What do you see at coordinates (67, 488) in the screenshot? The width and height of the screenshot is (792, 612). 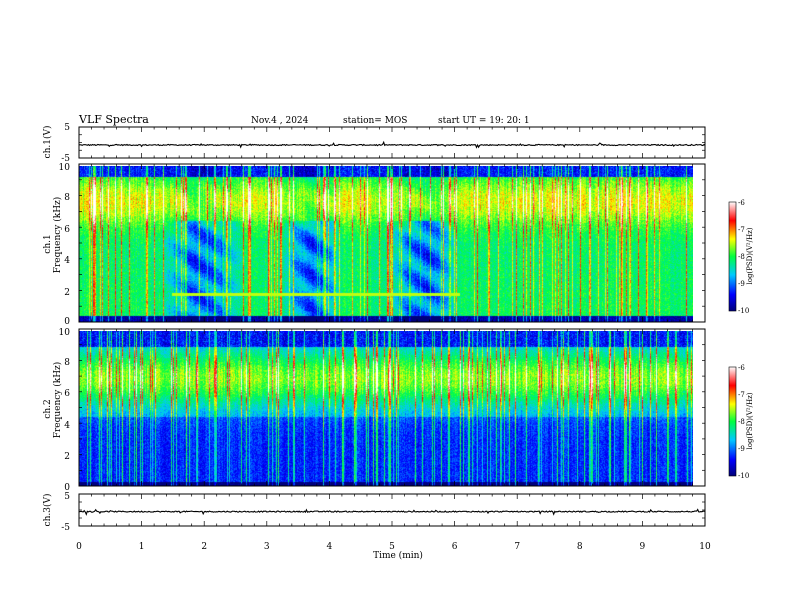 I see `ch2-spec-ytick-0: 0` at bounding box center [67, 488].